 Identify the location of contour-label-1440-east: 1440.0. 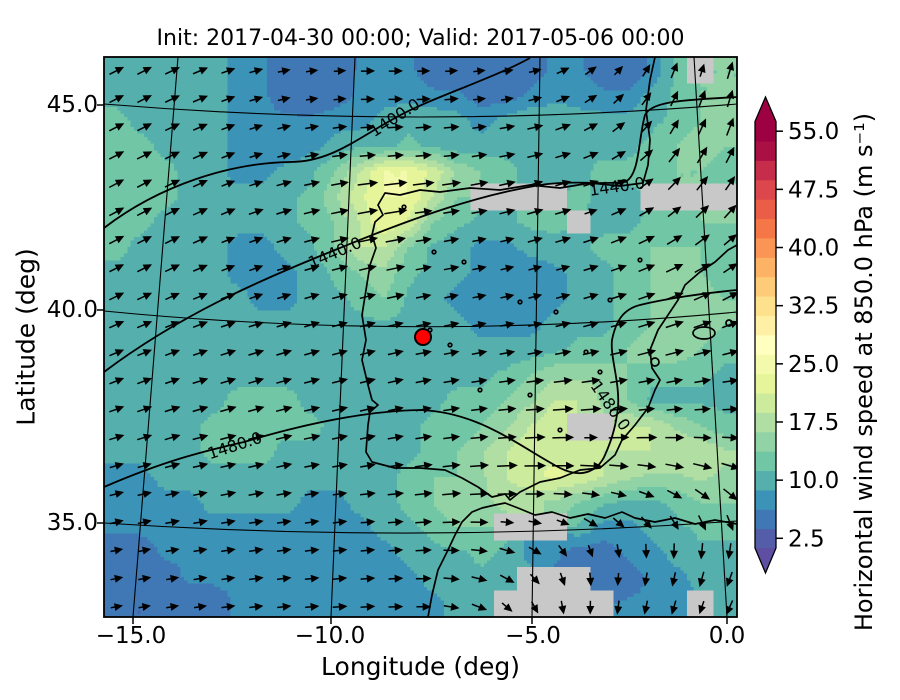
(617, 186).